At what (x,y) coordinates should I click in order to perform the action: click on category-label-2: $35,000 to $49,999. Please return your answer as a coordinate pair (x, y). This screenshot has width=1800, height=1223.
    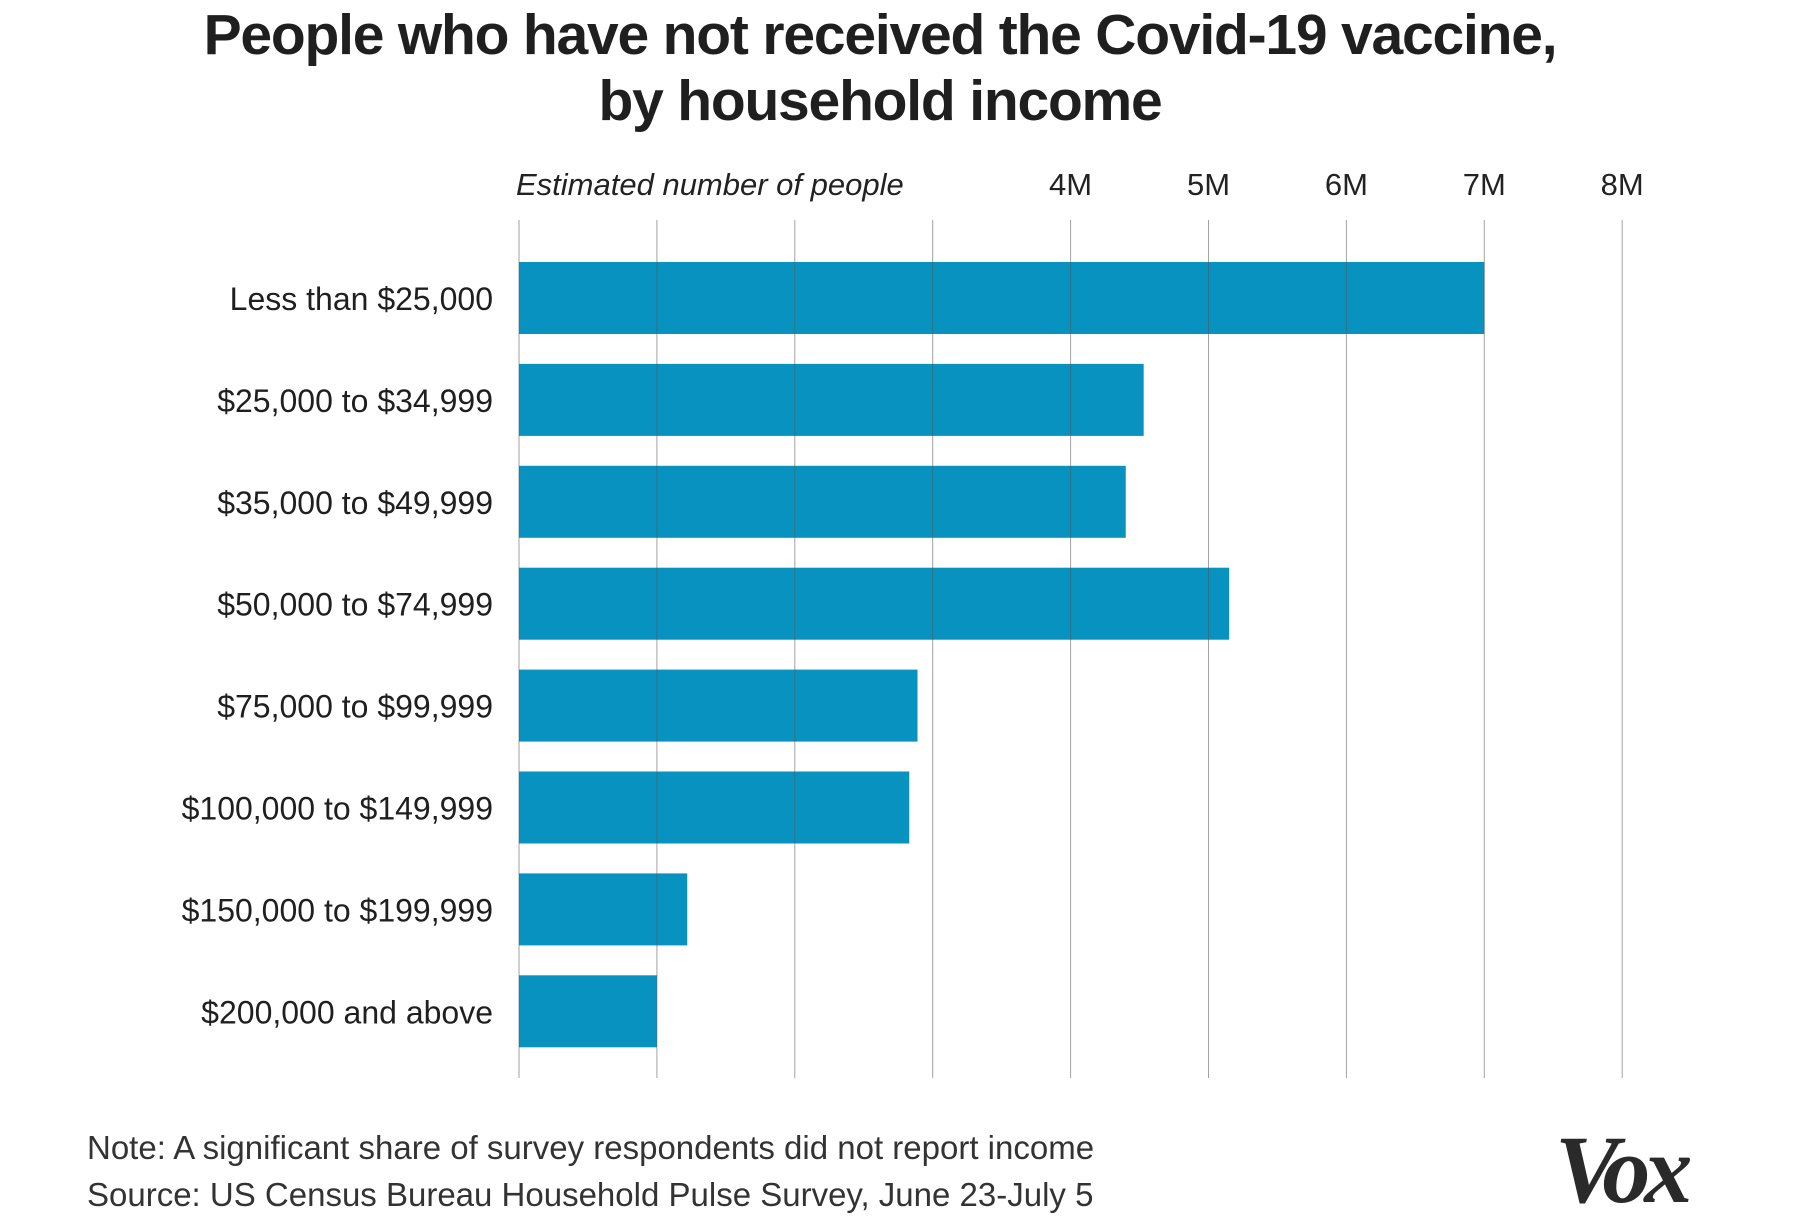
    Looking at the image, I should click on (355, 503).